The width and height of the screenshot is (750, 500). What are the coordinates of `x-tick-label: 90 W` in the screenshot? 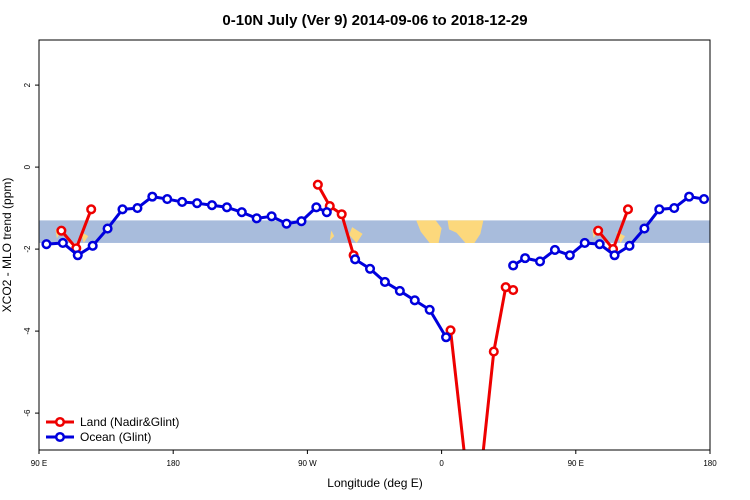 It's located at (307, 463).